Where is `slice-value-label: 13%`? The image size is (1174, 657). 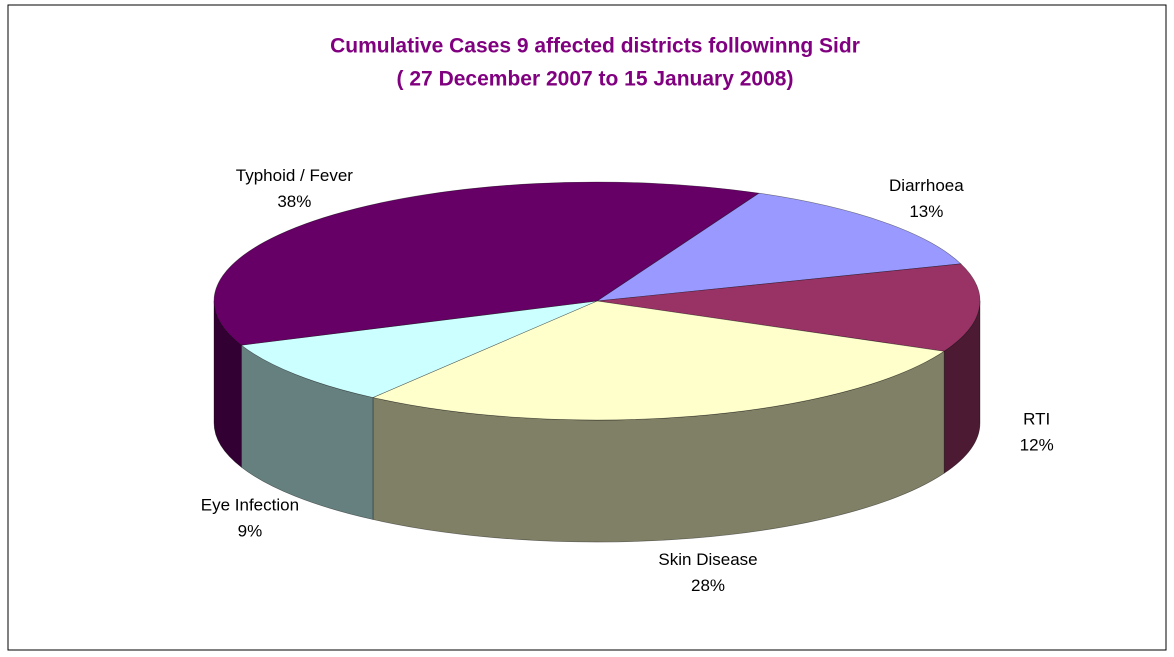
slice-value-label: 13% is located at coordinates (926, 211).